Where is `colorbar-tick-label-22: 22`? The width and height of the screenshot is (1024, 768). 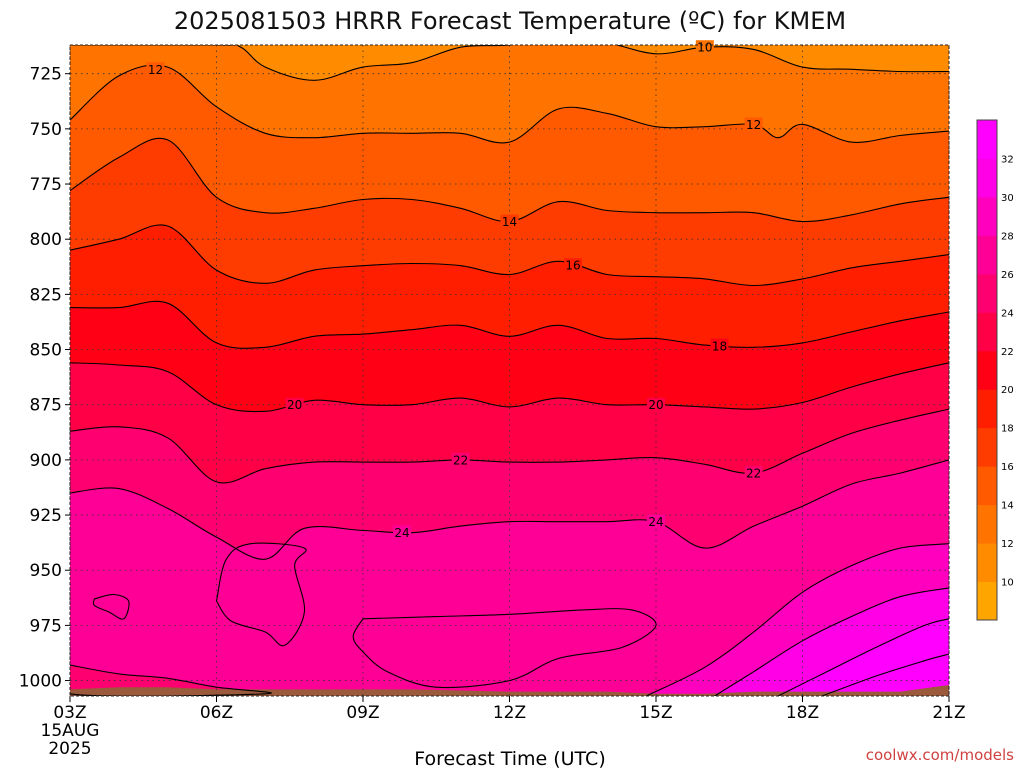
colorbar-tick-label-22: 22 is located at coordinates (1007, 352).